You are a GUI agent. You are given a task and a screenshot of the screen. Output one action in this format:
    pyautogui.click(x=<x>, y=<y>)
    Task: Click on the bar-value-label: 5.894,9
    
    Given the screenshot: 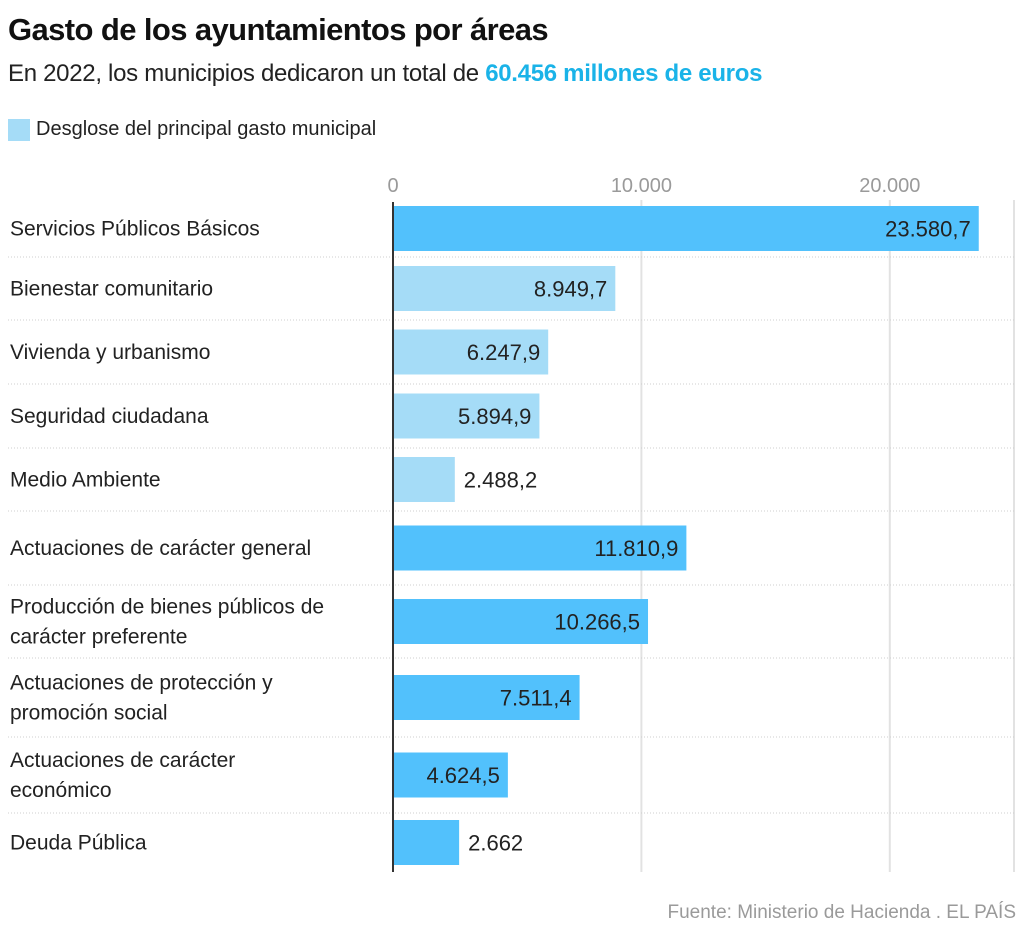 What is the action you would take?
    pyautogui.click(x=494, y=416)
    